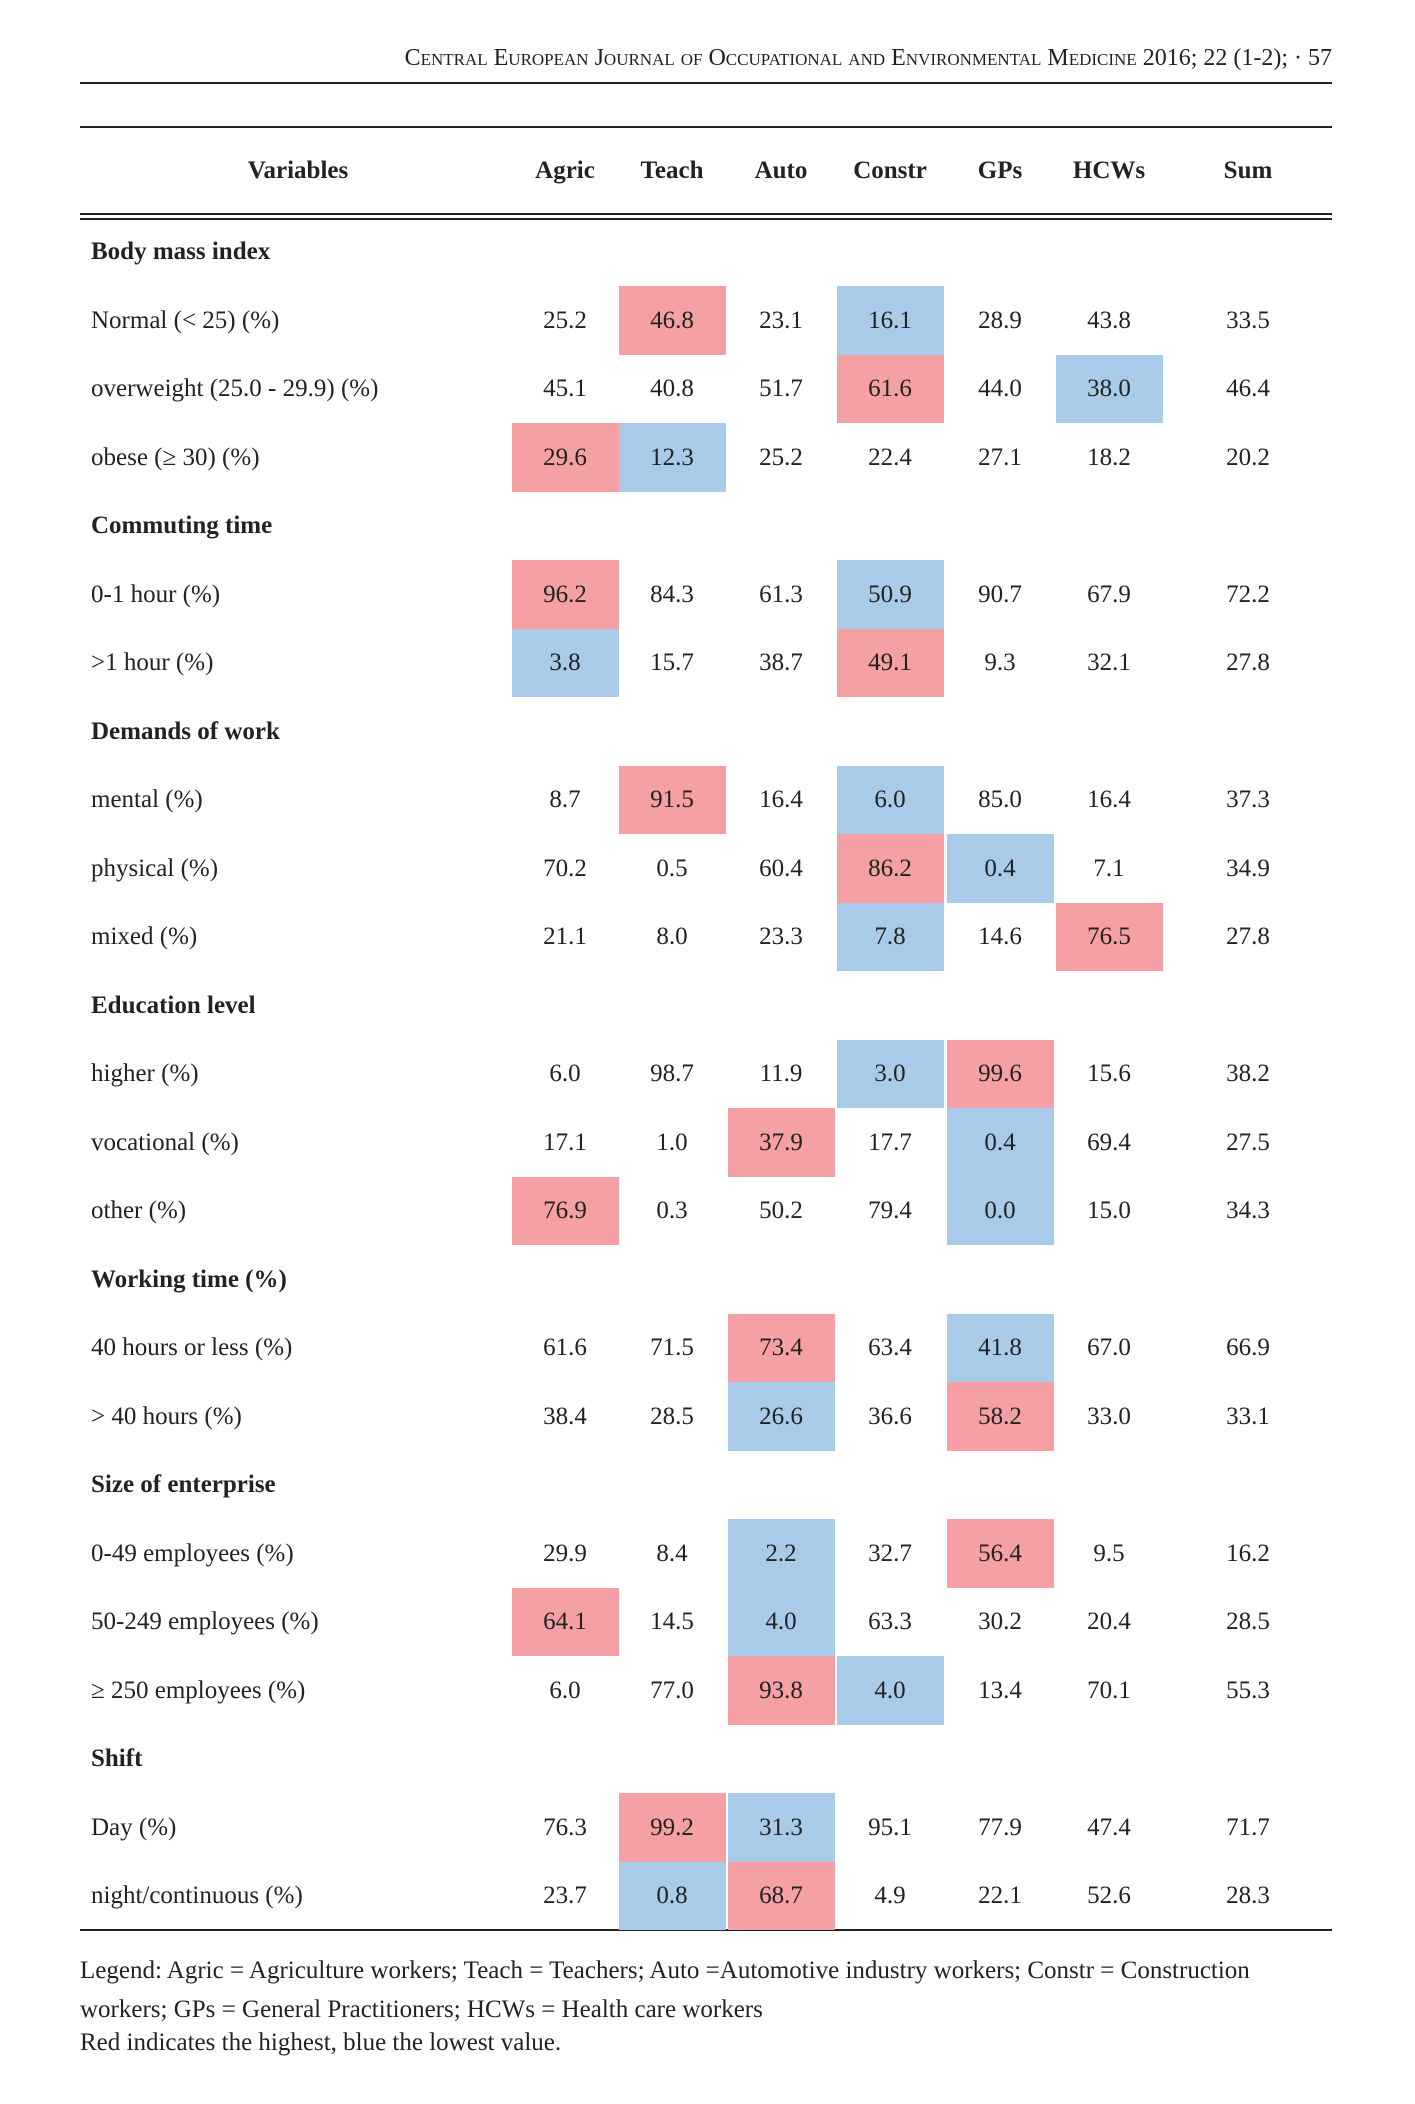 The image size is (1415, 2104). I want to click on cell-value: 46.8, so click(672, 320).